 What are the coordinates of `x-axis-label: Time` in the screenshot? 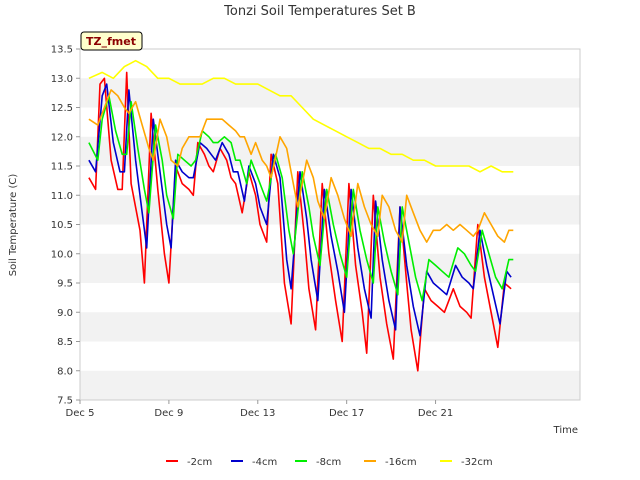 It's located at (565, 430).